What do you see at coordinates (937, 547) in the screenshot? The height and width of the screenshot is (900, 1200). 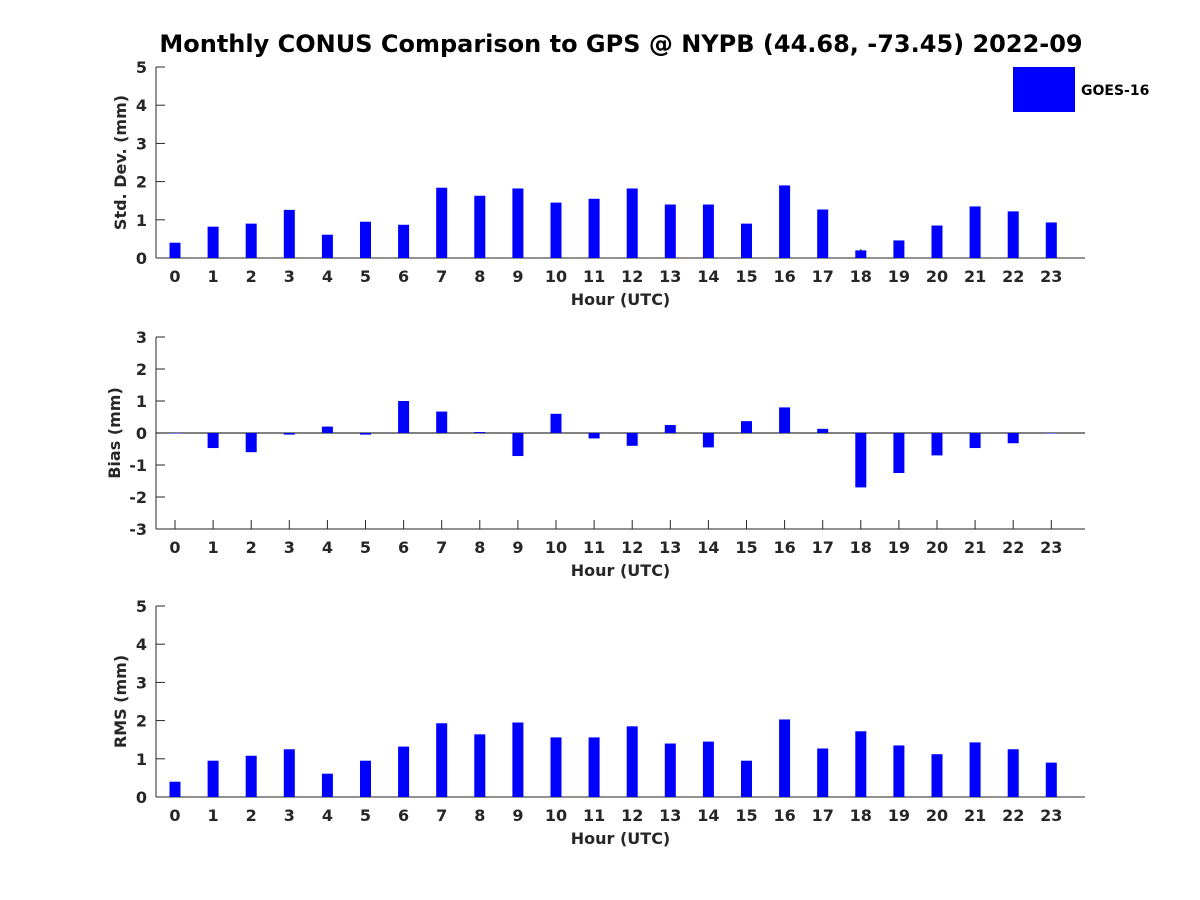 I see `x-tick-label: 20` at bounding box center [937, 547].